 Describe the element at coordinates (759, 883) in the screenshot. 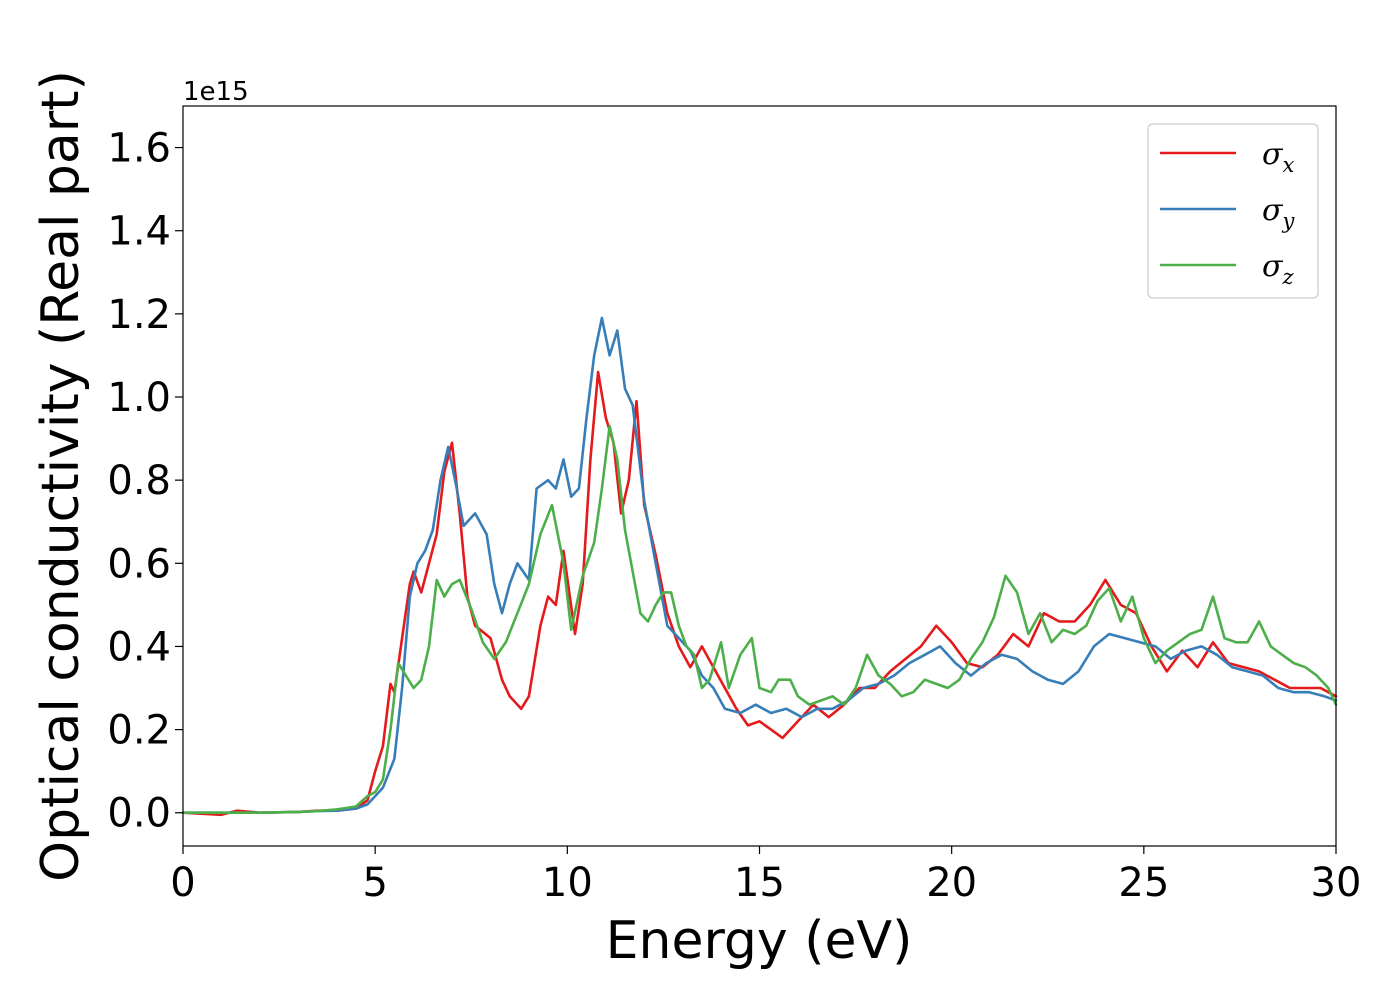

I see `x-tick-label: 15` at that location.